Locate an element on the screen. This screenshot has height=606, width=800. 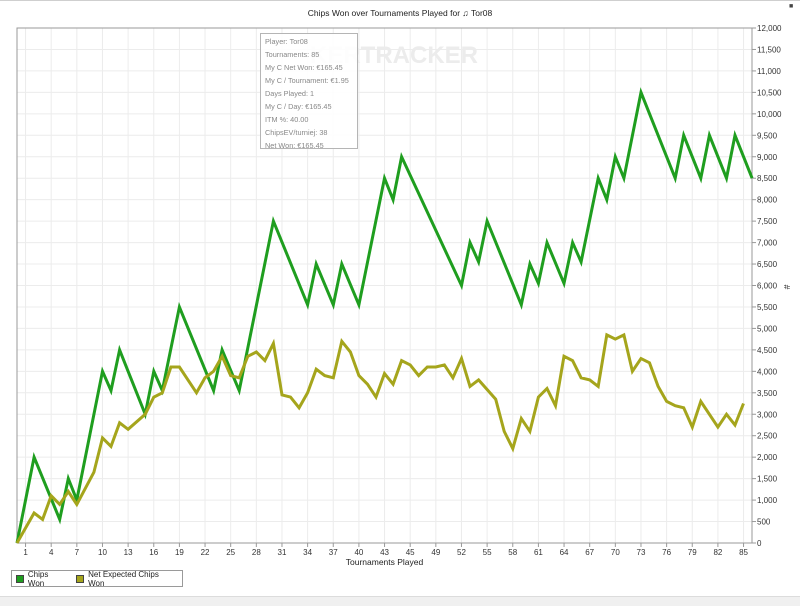
tooltip-line: Days Played: 1 is located at coordinates (290, 93).